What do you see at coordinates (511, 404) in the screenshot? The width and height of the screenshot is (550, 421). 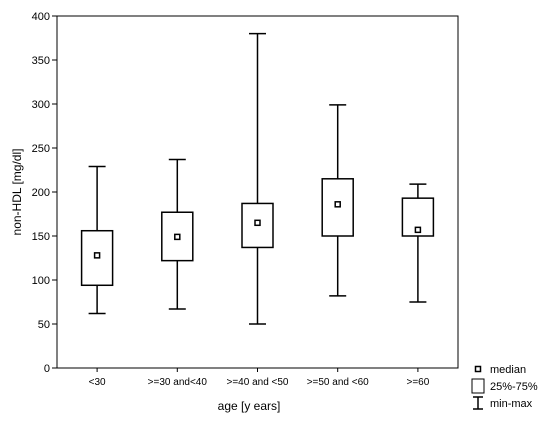 I see `legend-whisker-label: min-max` at bounding box center [511, 404].